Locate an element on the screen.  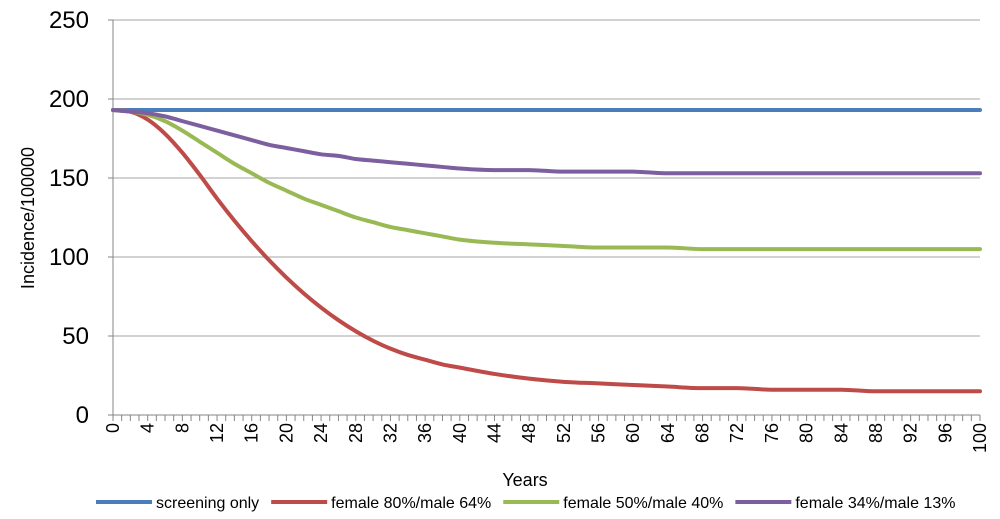
series-line is located at coordinates (546, 142).